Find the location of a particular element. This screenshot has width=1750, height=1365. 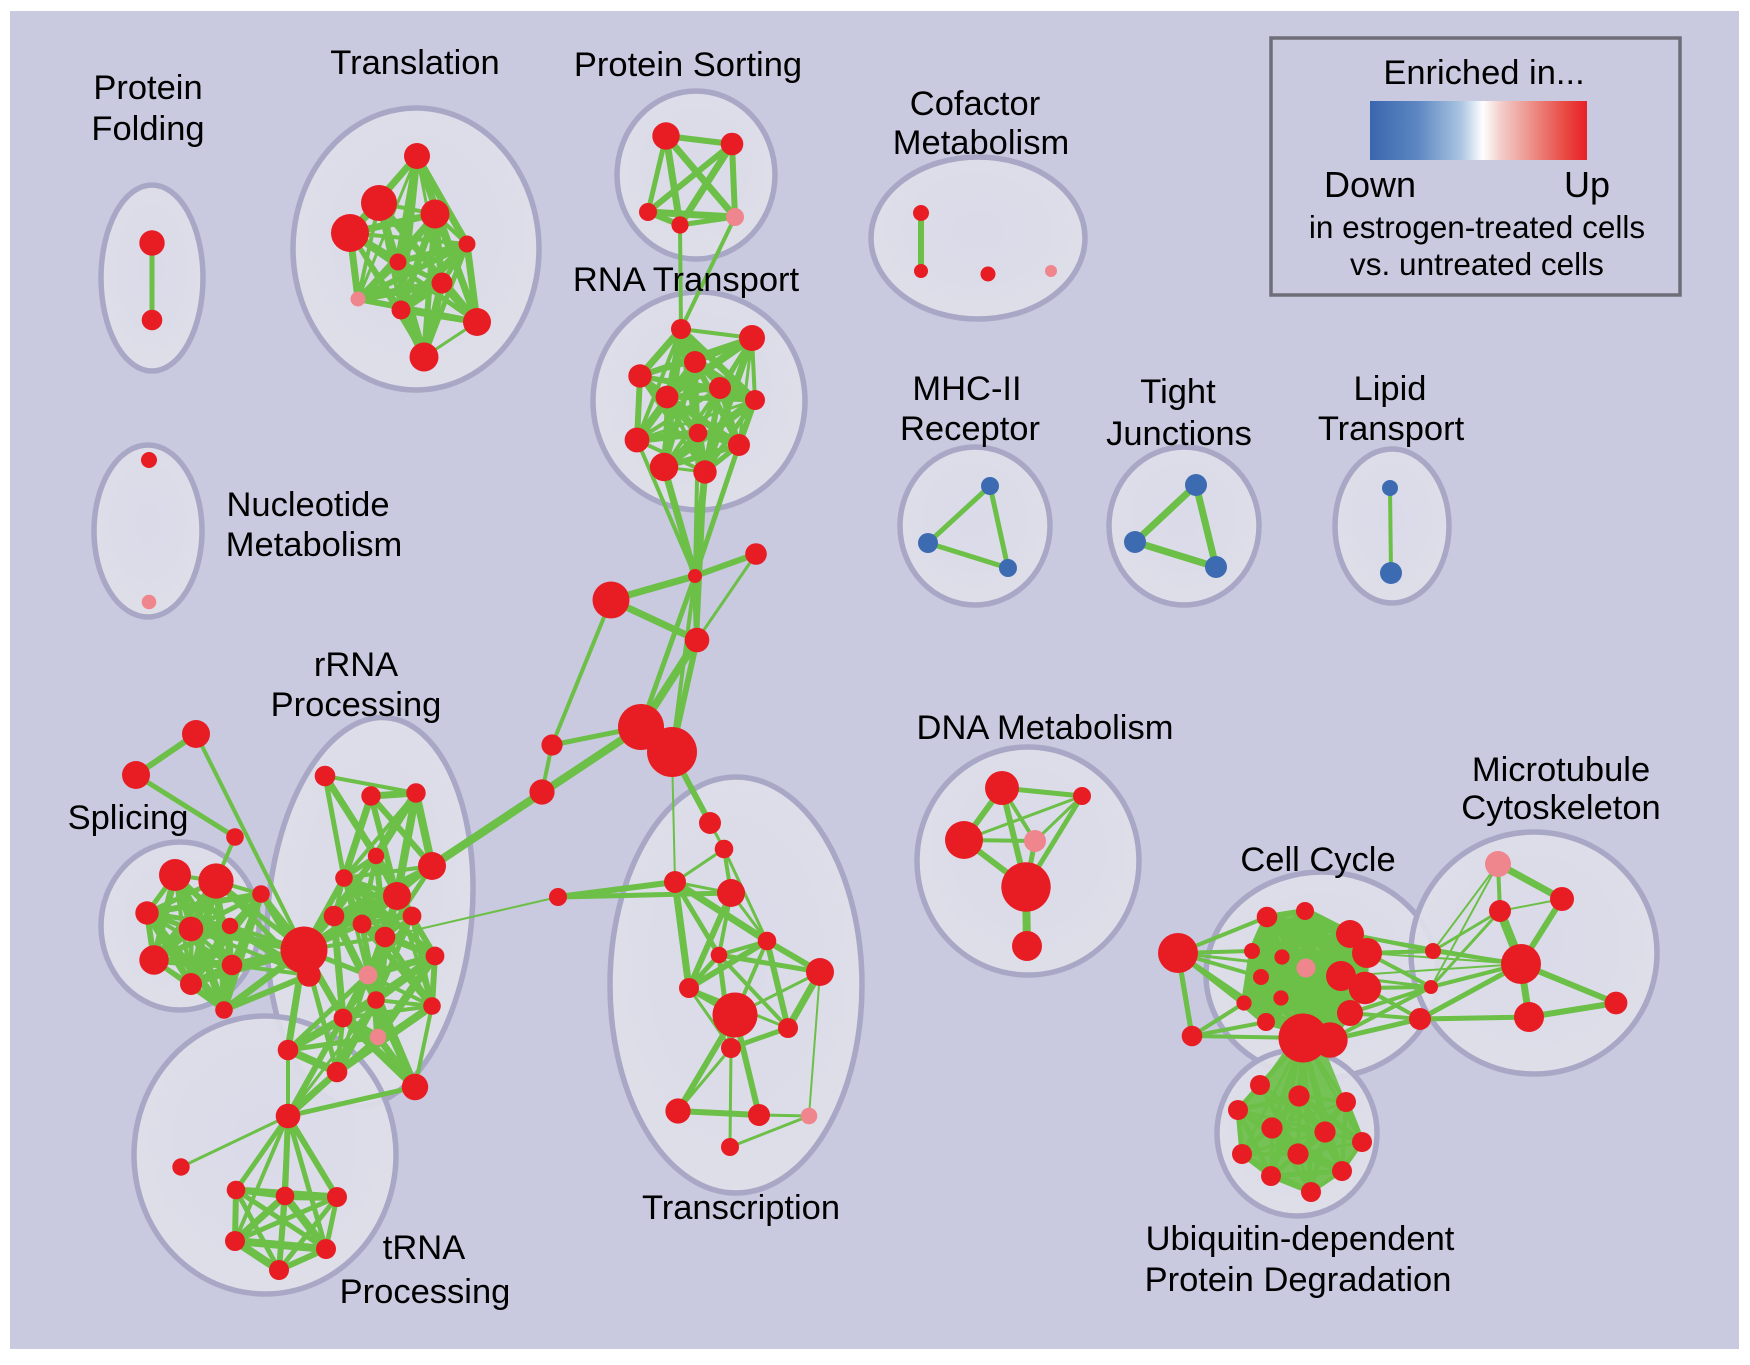

svg-text: Protein Sorting is located at coordinates (688, 65).